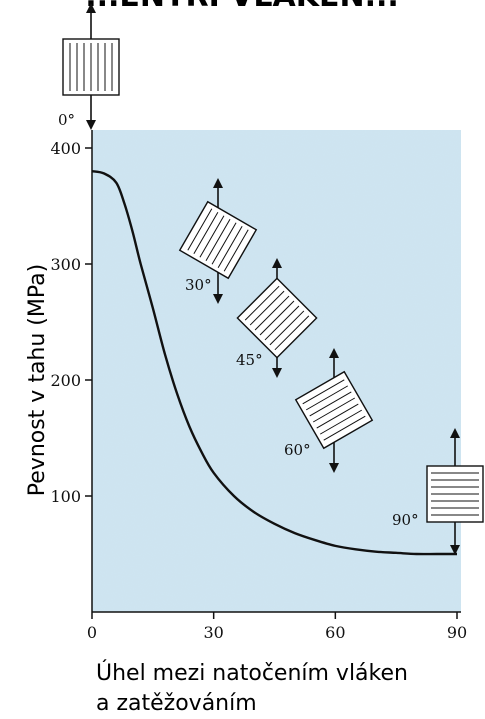 The width and height of the screenshot is (485, 719). I want to click on fiber-glyph-0: 0°, so click(89, 66).